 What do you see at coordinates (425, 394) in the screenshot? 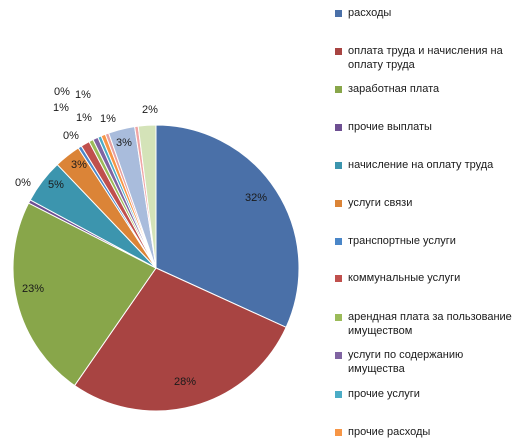
I see `legend-item: прочие услуги` at bounding box center [425, 394].